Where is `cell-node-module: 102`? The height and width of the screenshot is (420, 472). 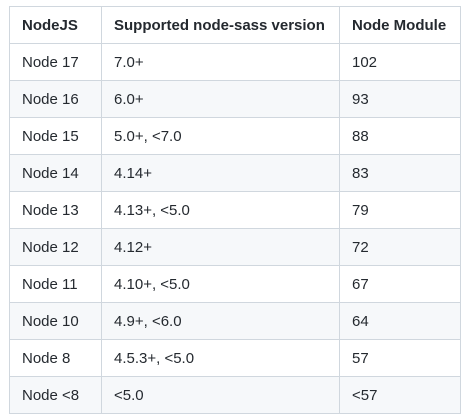 cell-node-module: 102 is located at coordinates (400, 62).